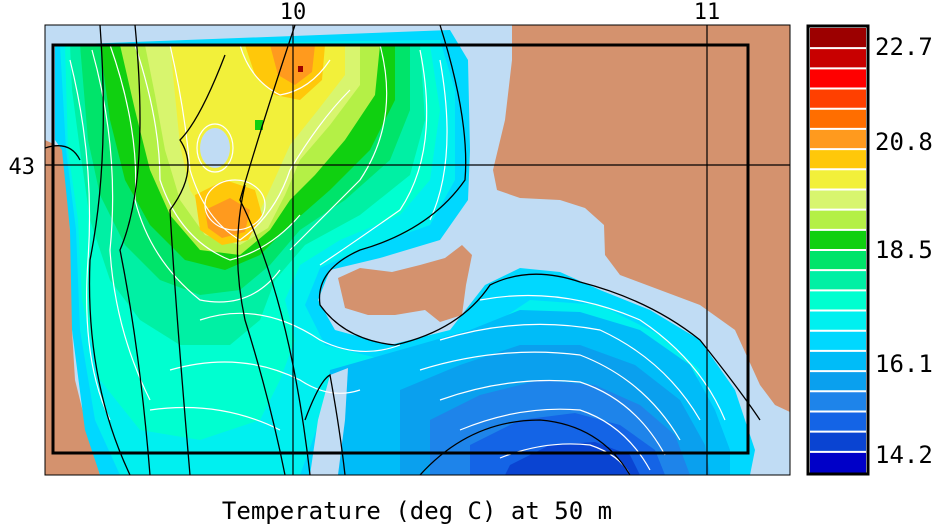 Image resolution: width=950 pixels, height=530 pixels. Describe the element at coordinates (904, 364) in the screenshot. I see `colorbar-label-16-1: 16.1` at that location.